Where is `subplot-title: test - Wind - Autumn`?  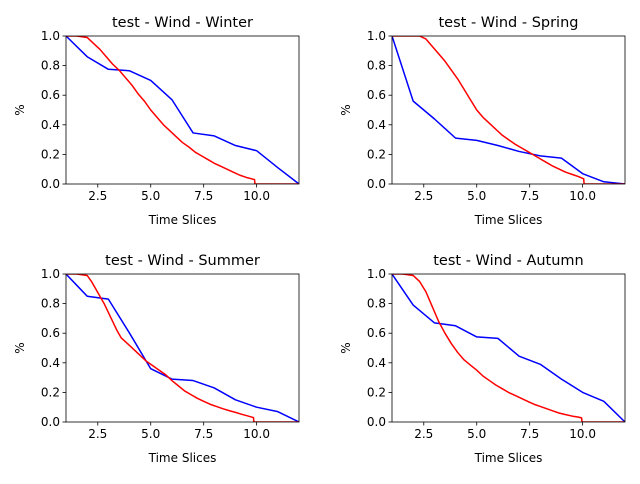
subplot-title: test - Wind - Autumn is located at coordinates (508, 261).